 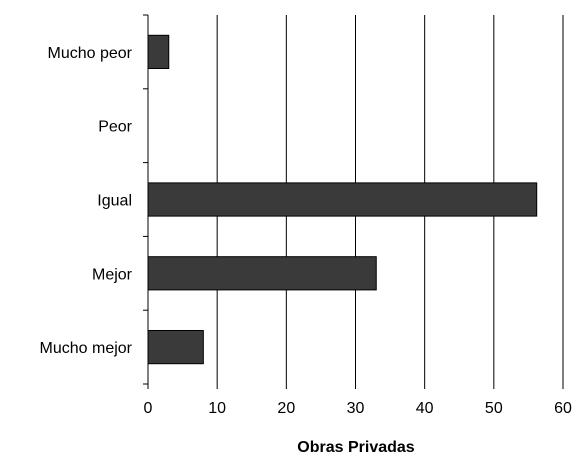 I want to click on category-label-mejor: Mejor, so click(x=112, y=274).